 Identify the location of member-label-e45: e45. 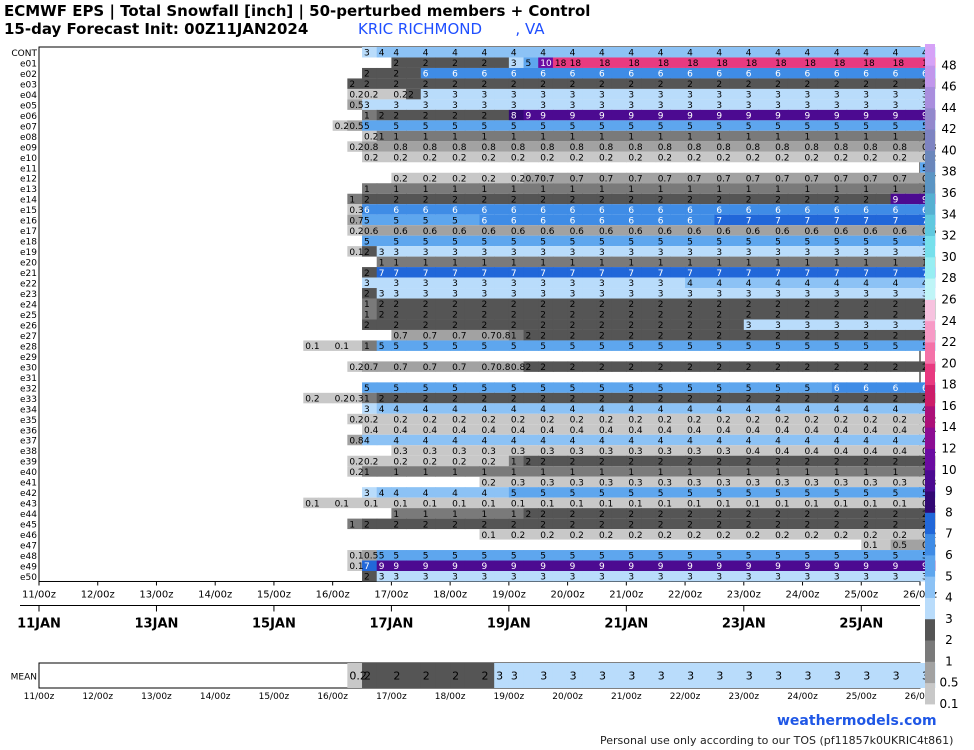
(28, 526).